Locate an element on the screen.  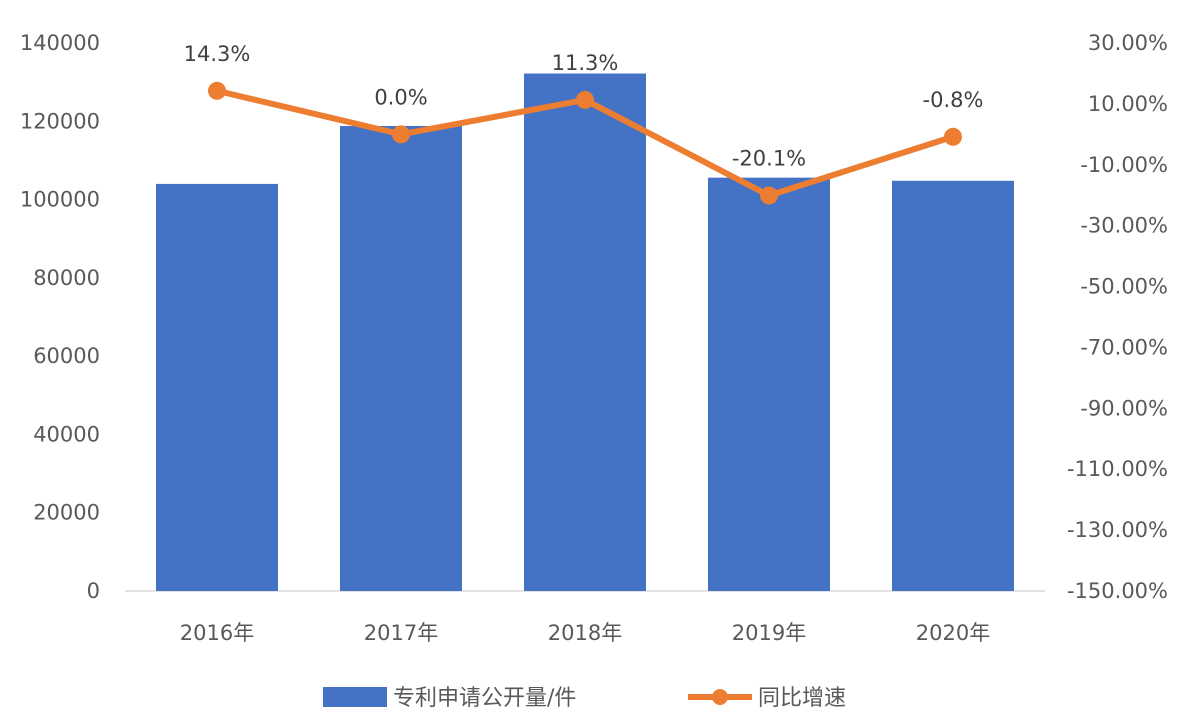
right-axis-tick-label: -50.00% is located at coordinates (1124, 287).